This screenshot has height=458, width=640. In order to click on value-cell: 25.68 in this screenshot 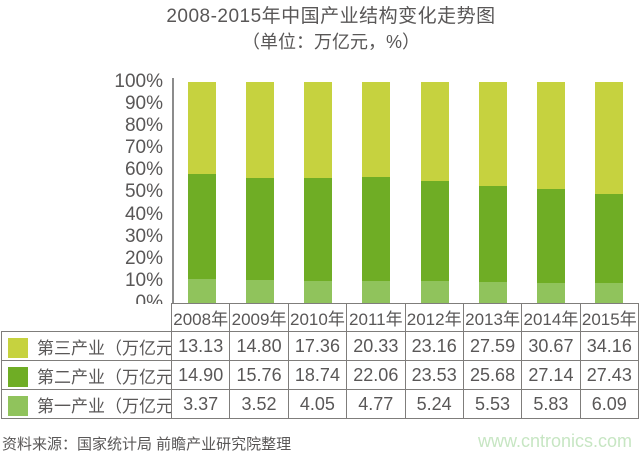, I will do `click(492, 375)`.